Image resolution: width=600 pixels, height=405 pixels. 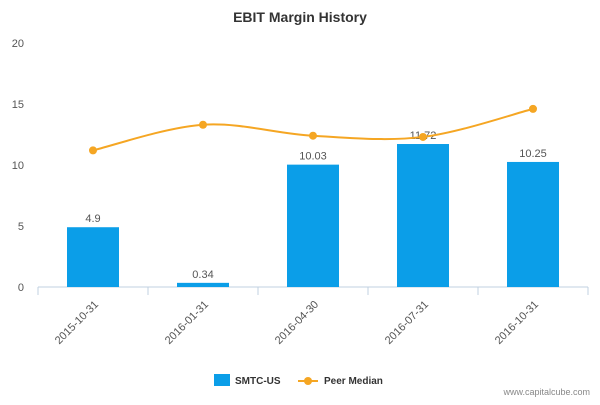 What do you see at coordinates (407, 323) in the screenshot?
I see `x-tick-label: 2016-07-31` at bounding box center [407, 323].